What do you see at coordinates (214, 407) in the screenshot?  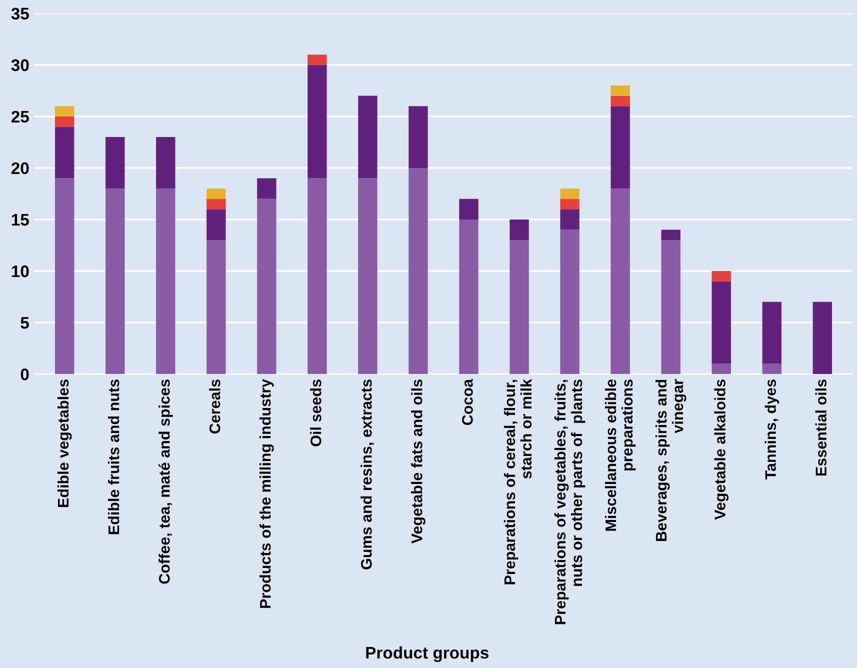 I see `x-tick-label: Cereals` at bounding box center [214, 407].